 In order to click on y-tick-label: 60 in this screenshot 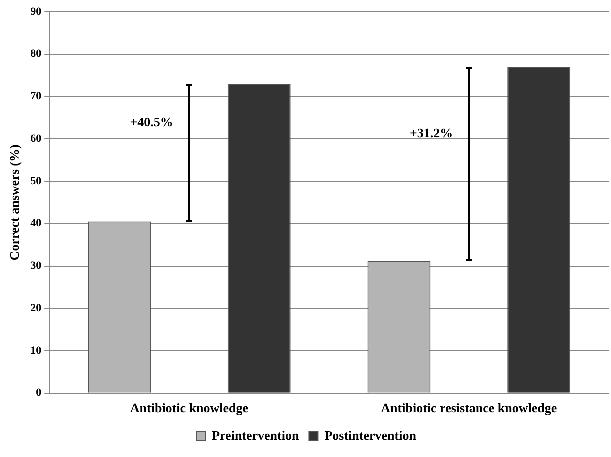, I will do `click(36, 138)`.